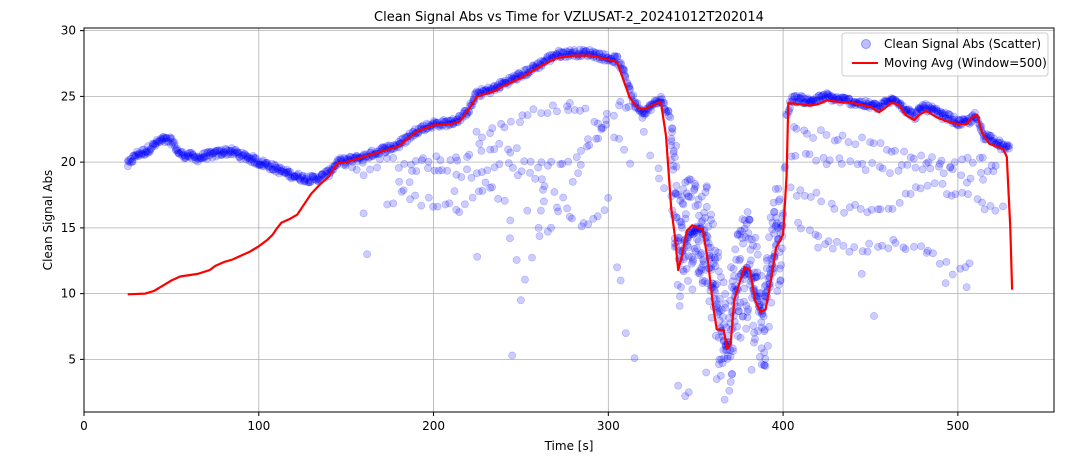 This screenshot has width=1084, height=458. What do you see at coordinates (965, 63) in the screenshot?
I see `legend-line-label: Moving Avg (Window=500)` at bounding box center [965, 63].